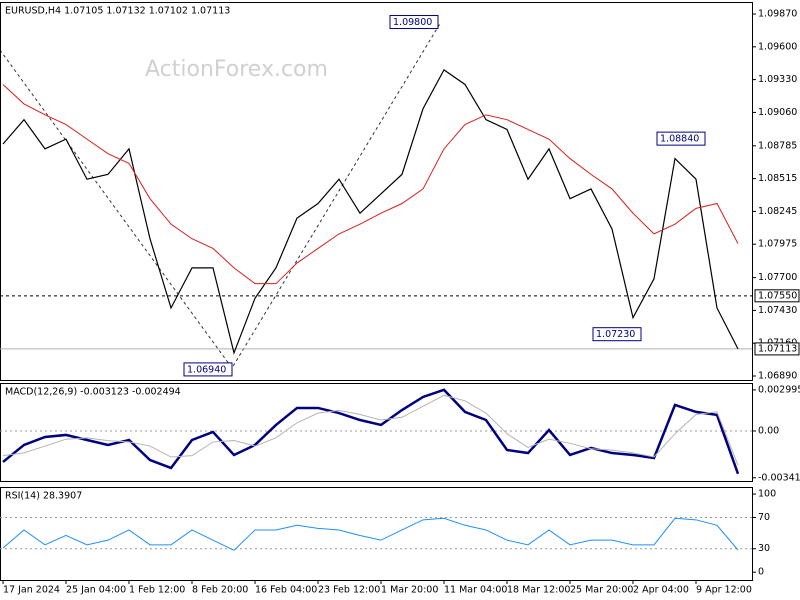  Describe the element at coordinates (475, 590) in the screenshot. I see `x-tick-label: 11 Mar 04:00` at that location.